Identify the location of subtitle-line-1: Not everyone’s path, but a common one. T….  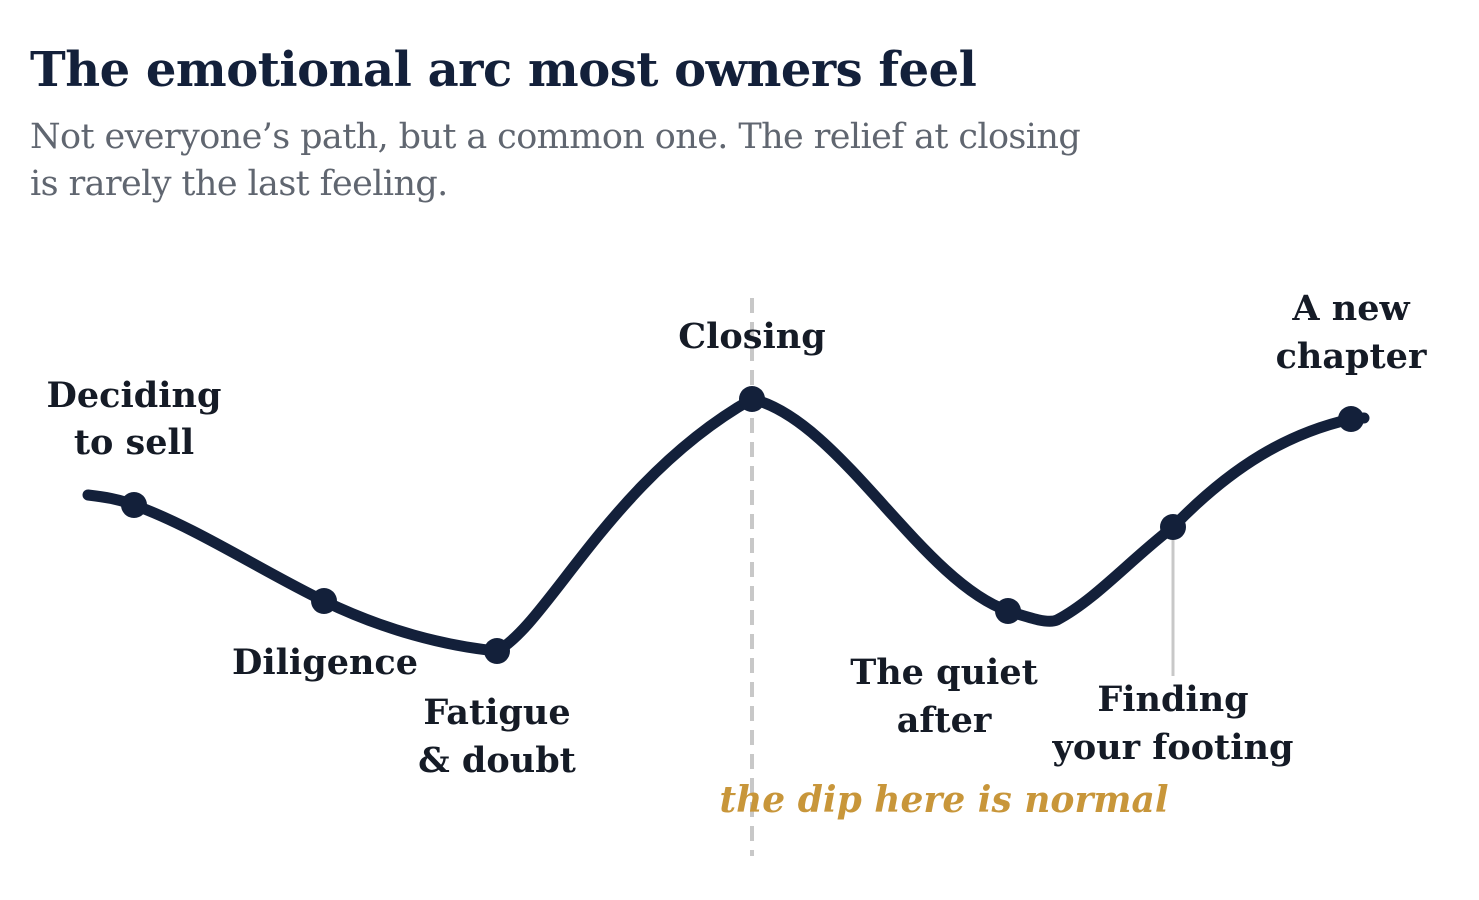
(555, 137).